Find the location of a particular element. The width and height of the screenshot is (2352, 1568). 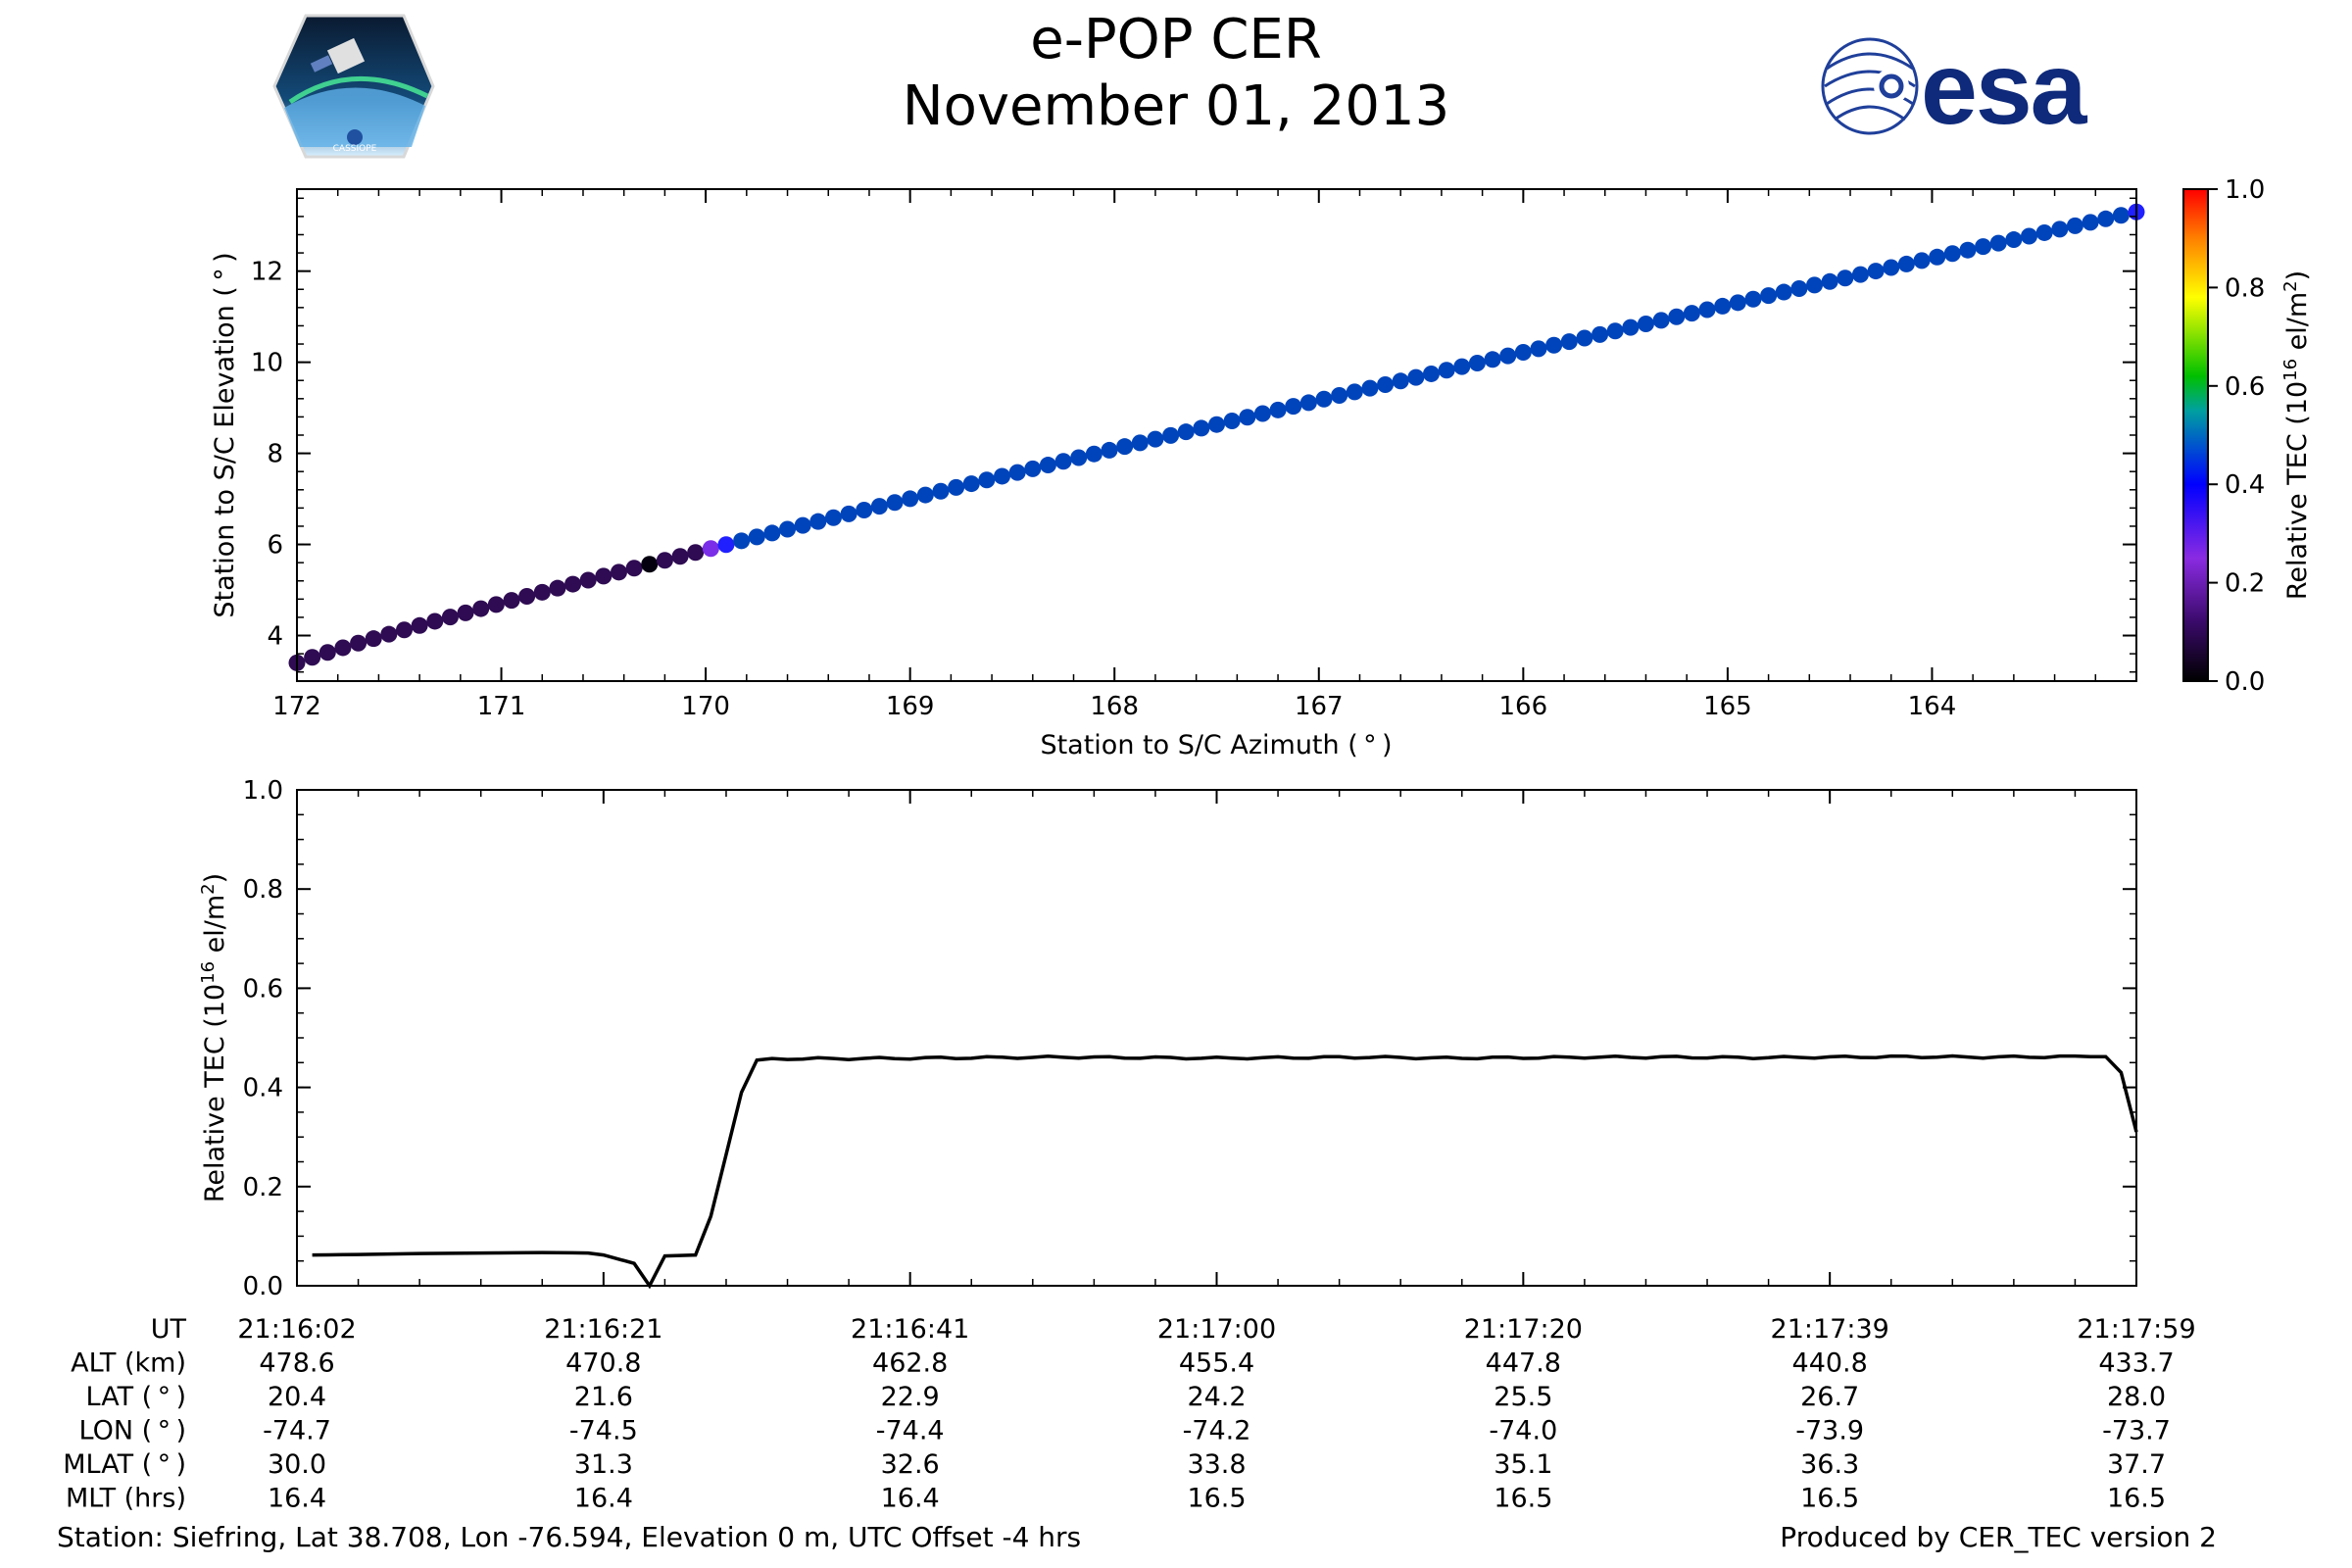

table-row-label: UT is located at coordinates (169, 1329).